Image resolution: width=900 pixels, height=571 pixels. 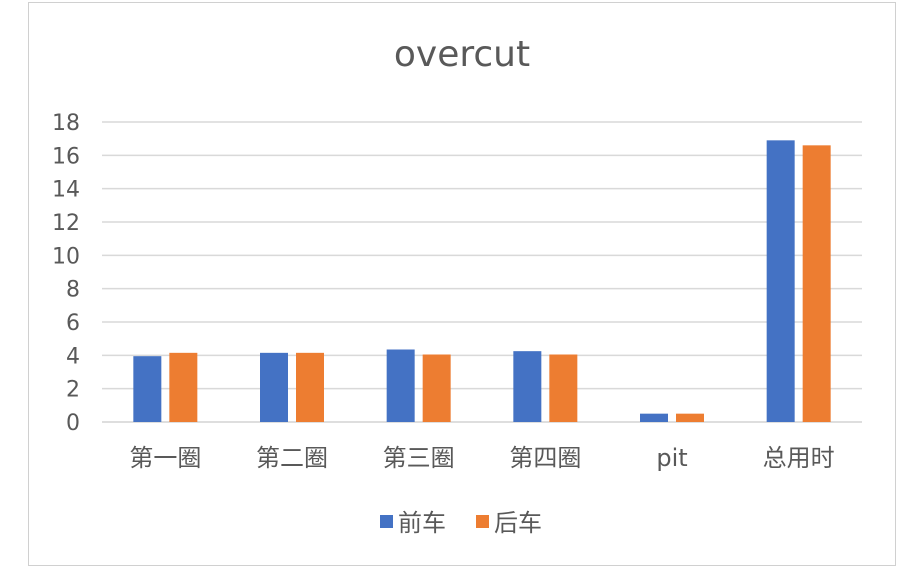 What do you see at coordinates (481, 458) in the screenshot?
I see `x-axis-categories: 第一圈 第二圈 第三圈 第四圈 pit 总用时` at bounding box center [481, 458].